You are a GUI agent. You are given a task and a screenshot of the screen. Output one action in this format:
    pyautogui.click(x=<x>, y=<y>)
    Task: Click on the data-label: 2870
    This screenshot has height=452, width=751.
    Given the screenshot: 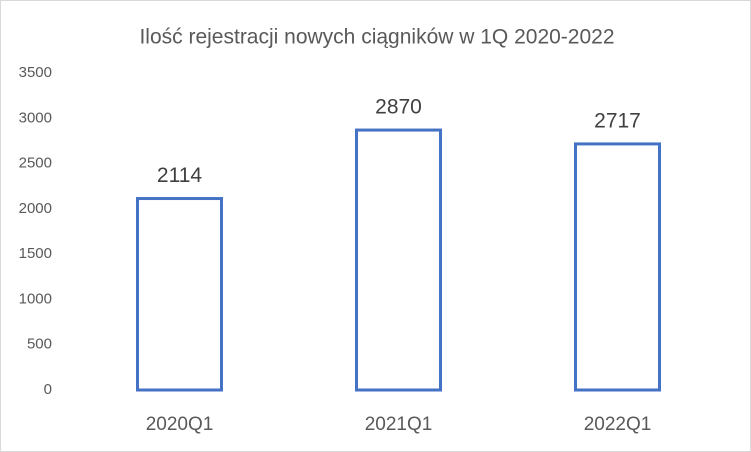 What is the action you would take?
    pyautogui.click(x=398, y=107)
    